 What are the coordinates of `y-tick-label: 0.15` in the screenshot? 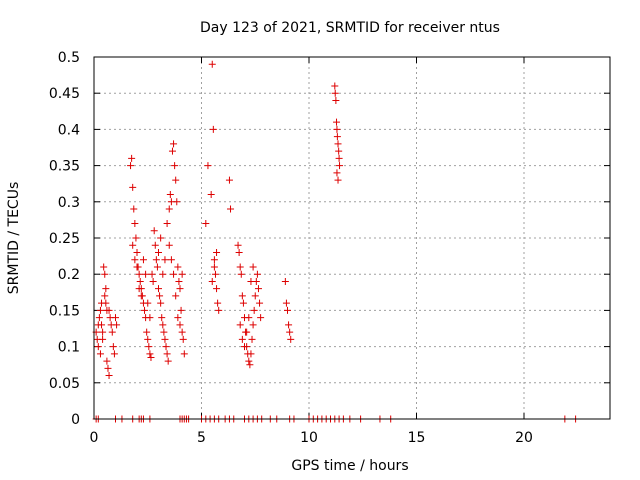 It's located at (64, 311).